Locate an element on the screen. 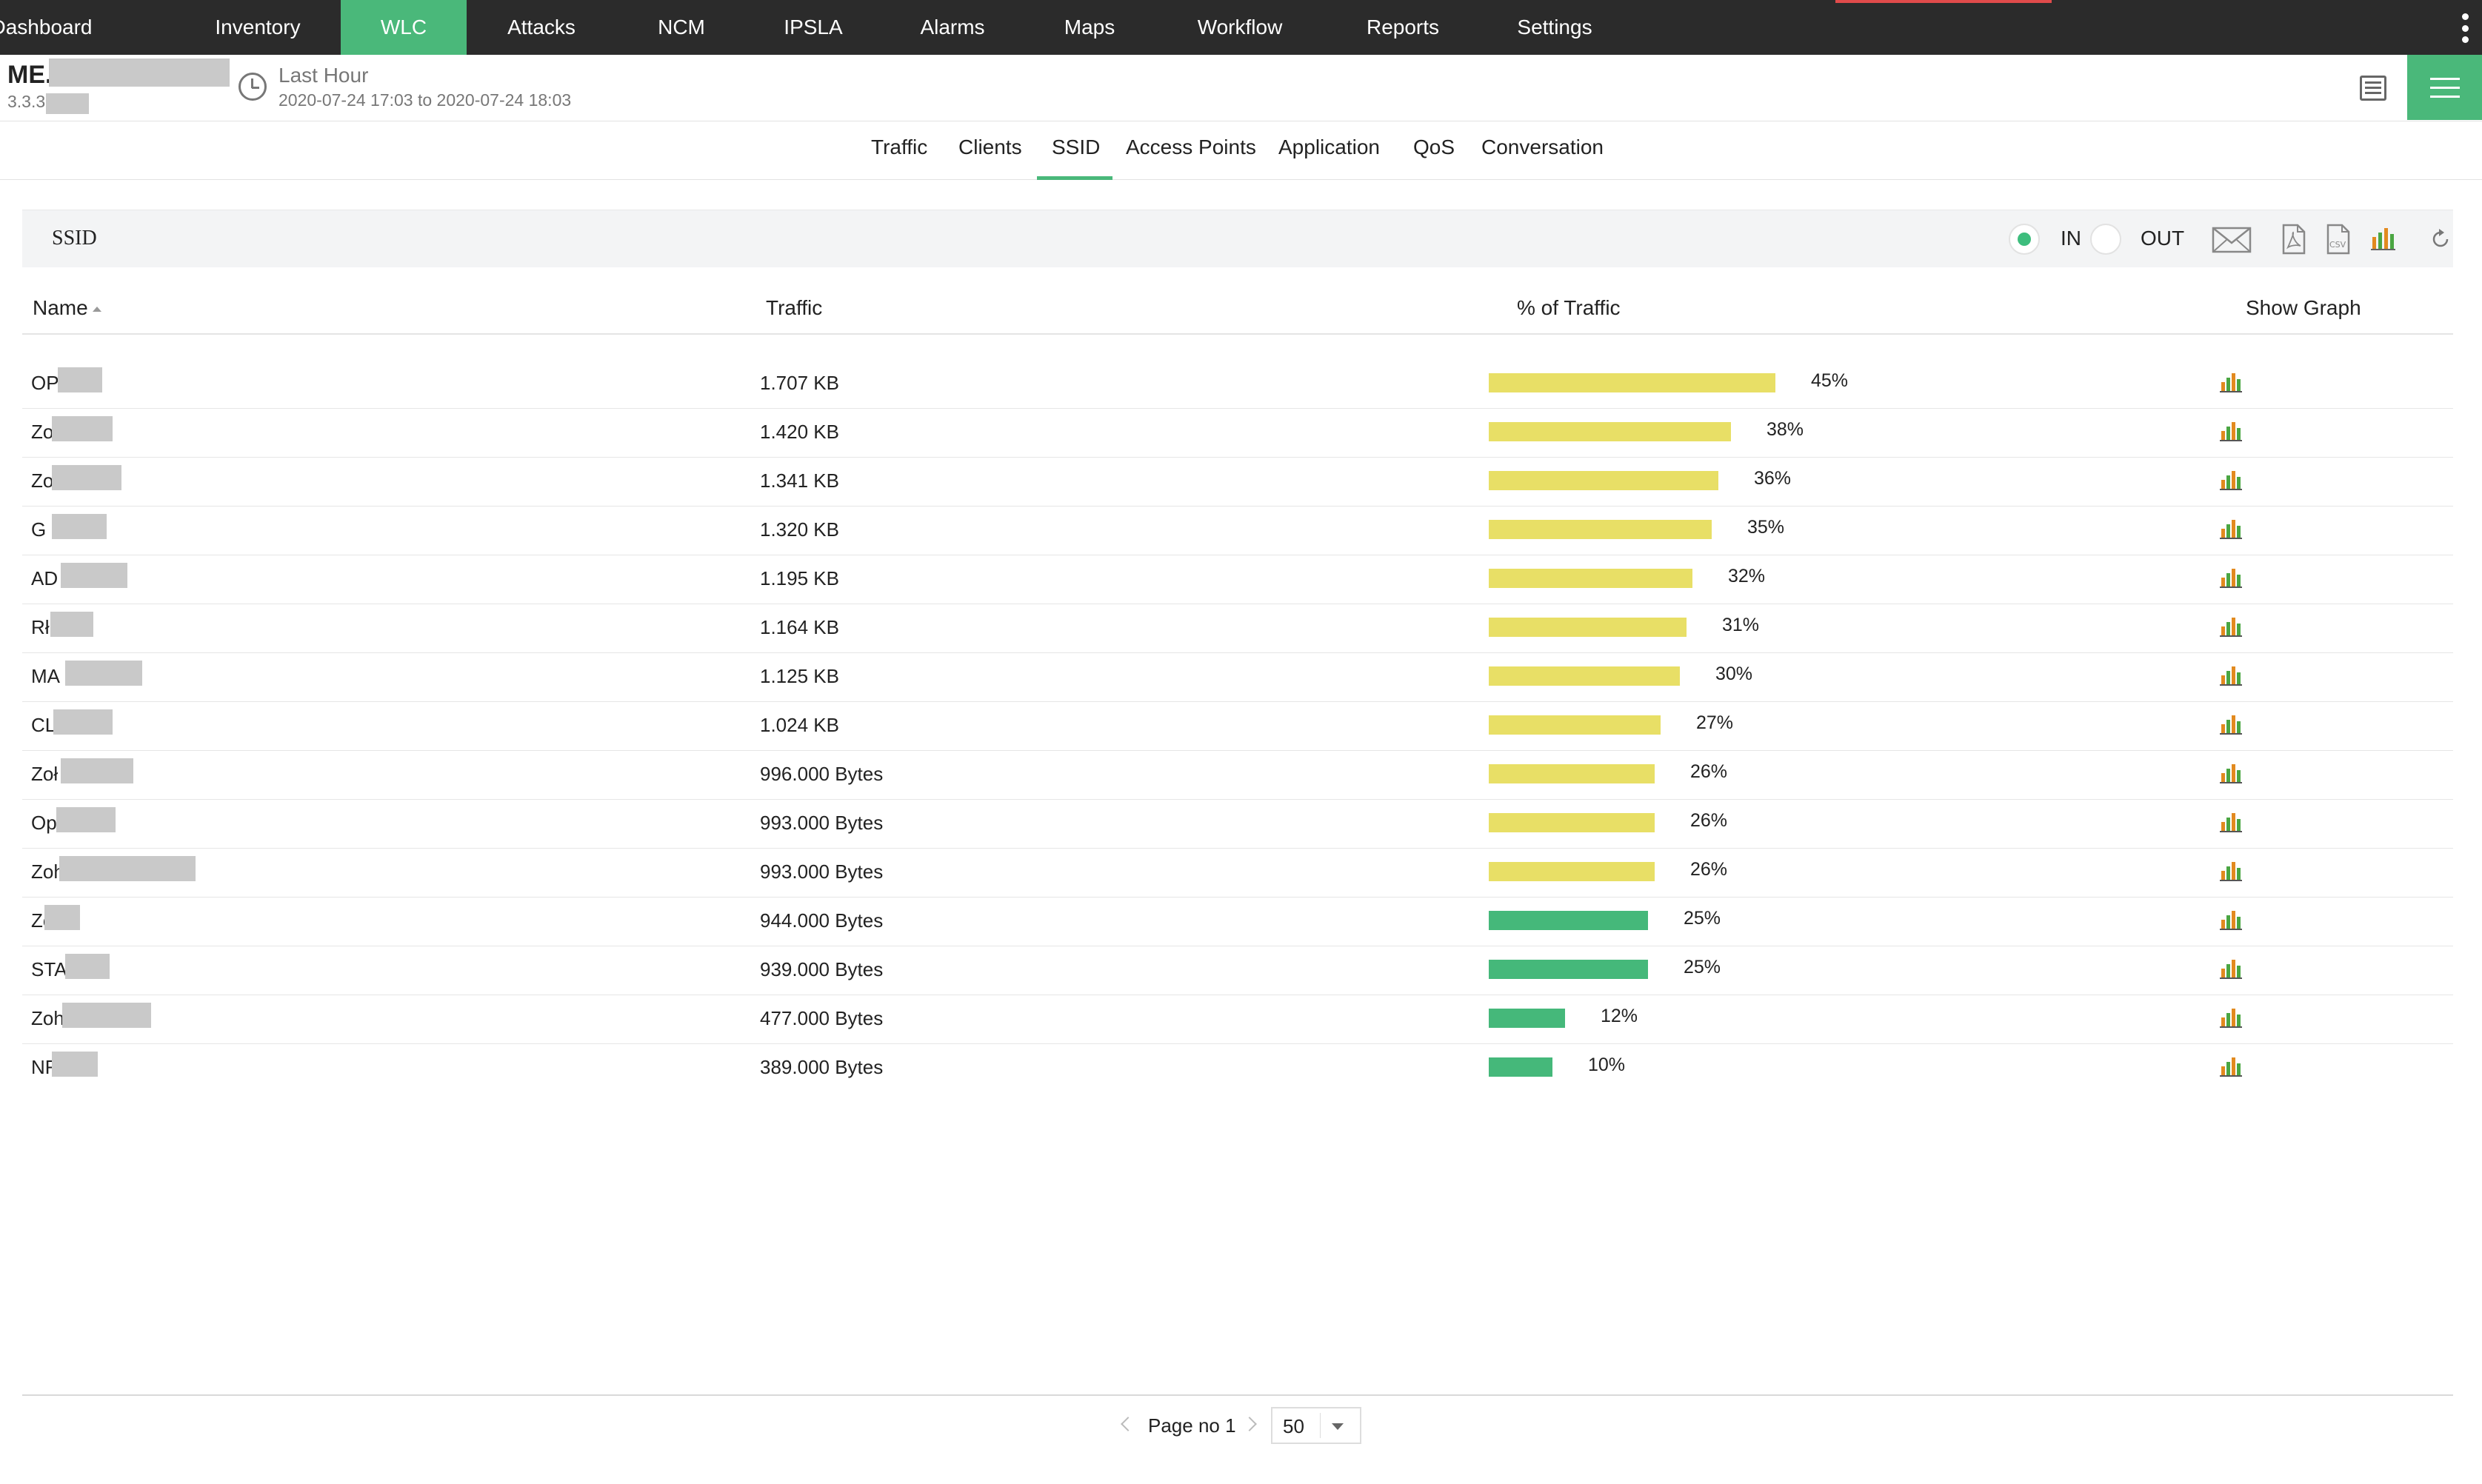 The height and width of the screenshot is (1484, 2482). period-label: Last Hour is located at coordinates (324, 75).